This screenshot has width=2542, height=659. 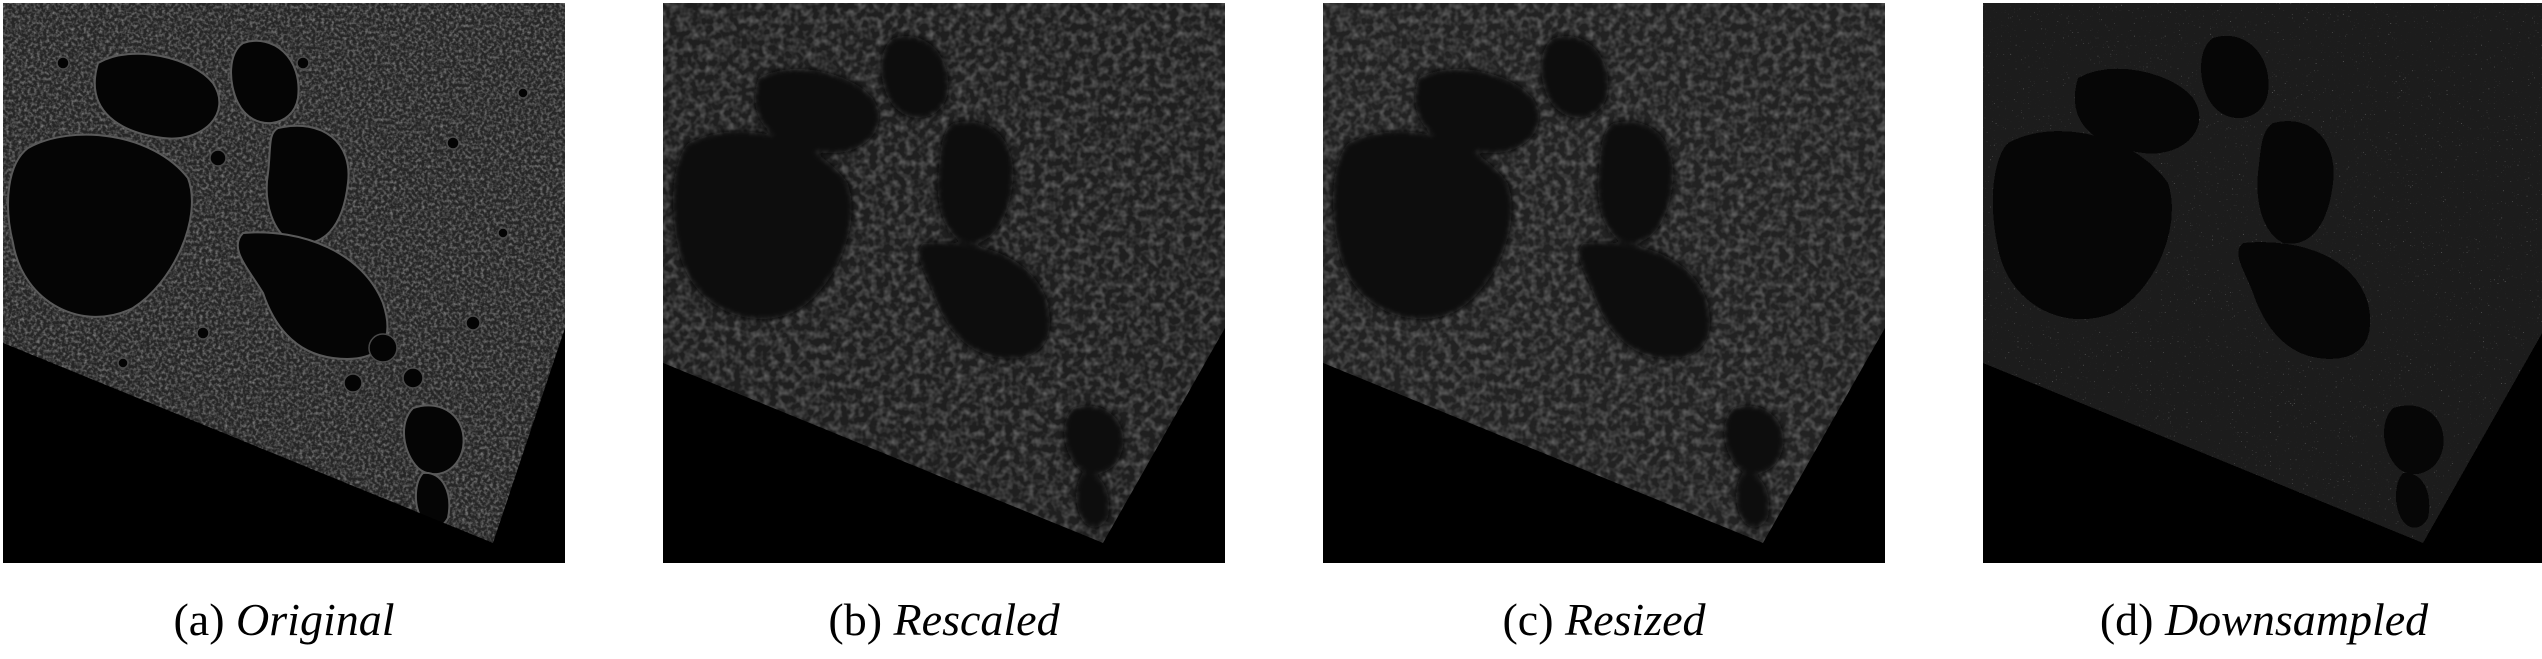 I want to click on caption-a-name: Original, so click(x=315, y=619).